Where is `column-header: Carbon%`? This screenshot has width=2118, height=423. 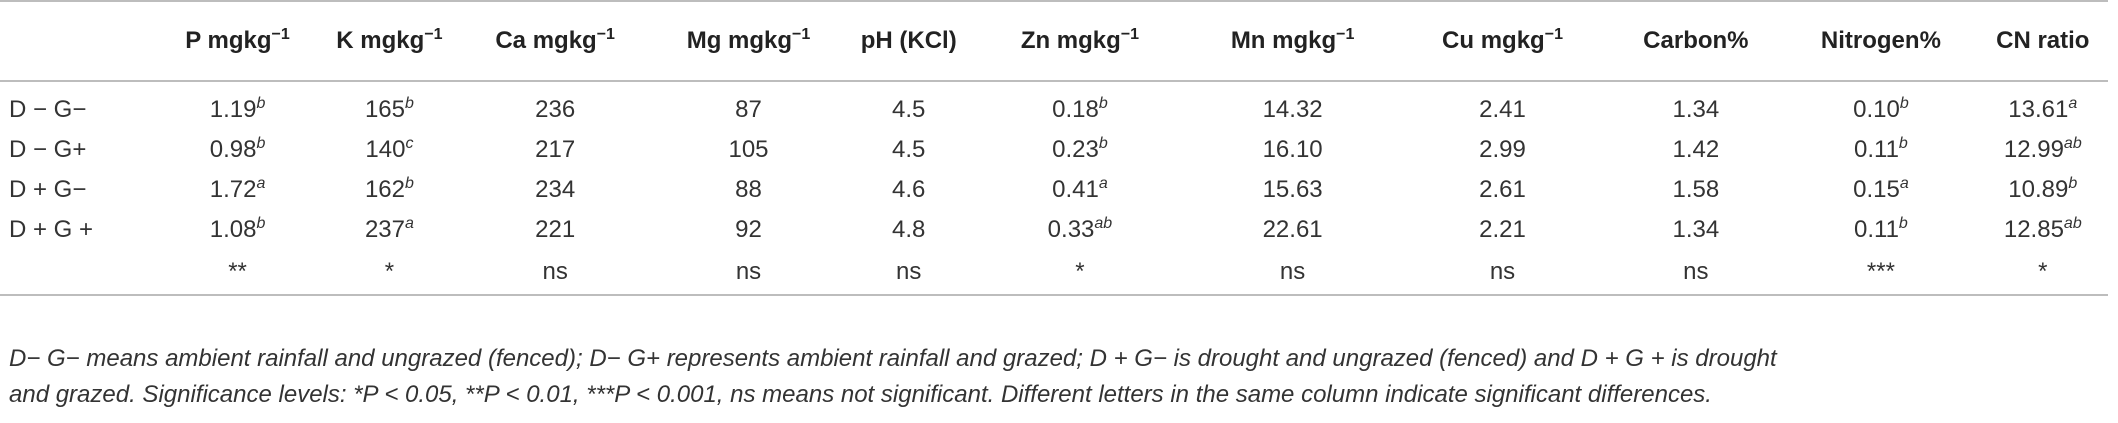
column-header: Carbon% is located at coordinates (1696, 41).